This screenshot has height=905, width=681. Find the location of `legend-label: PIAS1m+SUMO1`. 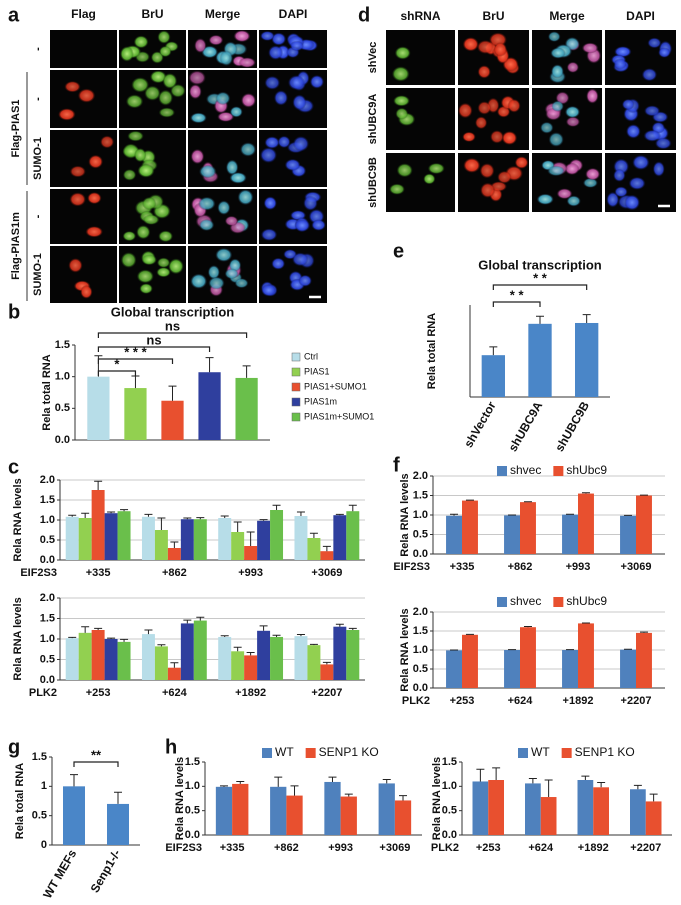

legend-label: PIAS1m+SUMO1 is located at coordinates (339, 416).